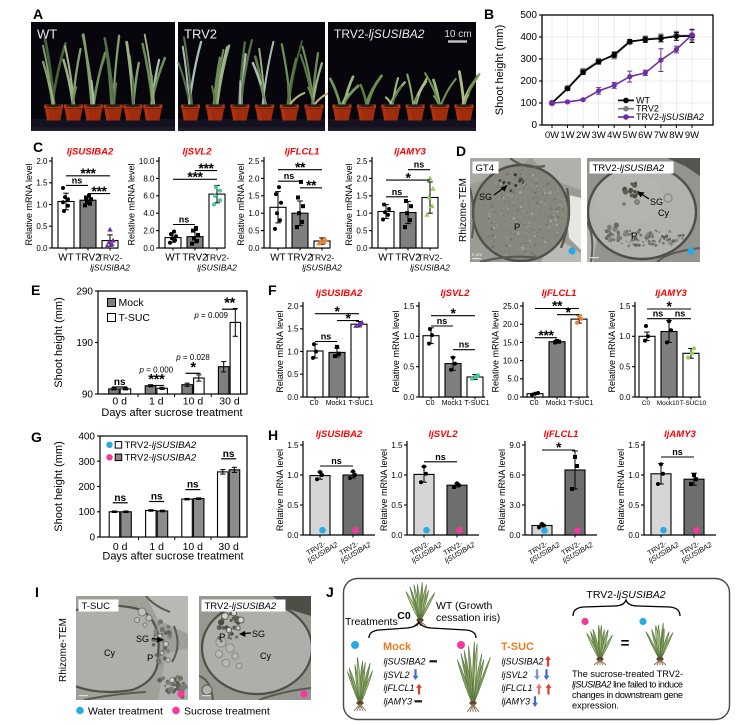 Image resolution: width=737 pixels, height=725 pixels. I want to click on svg-text: 290, so click(84, 292).